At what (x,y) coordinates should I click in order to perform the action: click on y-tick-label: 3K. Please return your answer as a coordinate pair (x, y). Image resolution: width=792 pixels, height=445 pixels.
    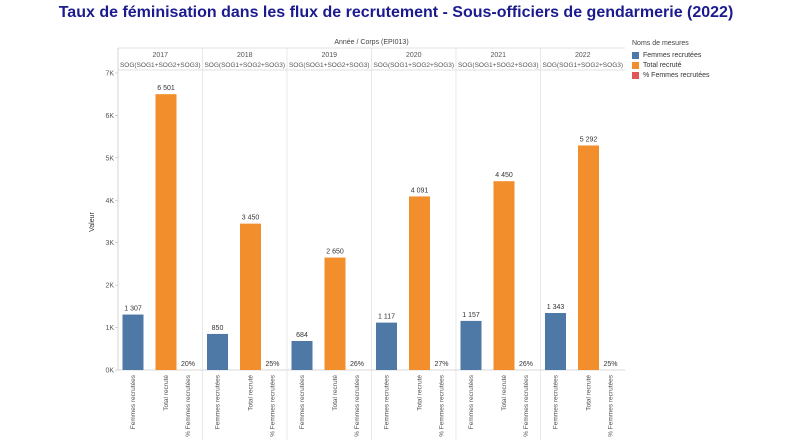
    Looking at the image, I should click on (109, 243).